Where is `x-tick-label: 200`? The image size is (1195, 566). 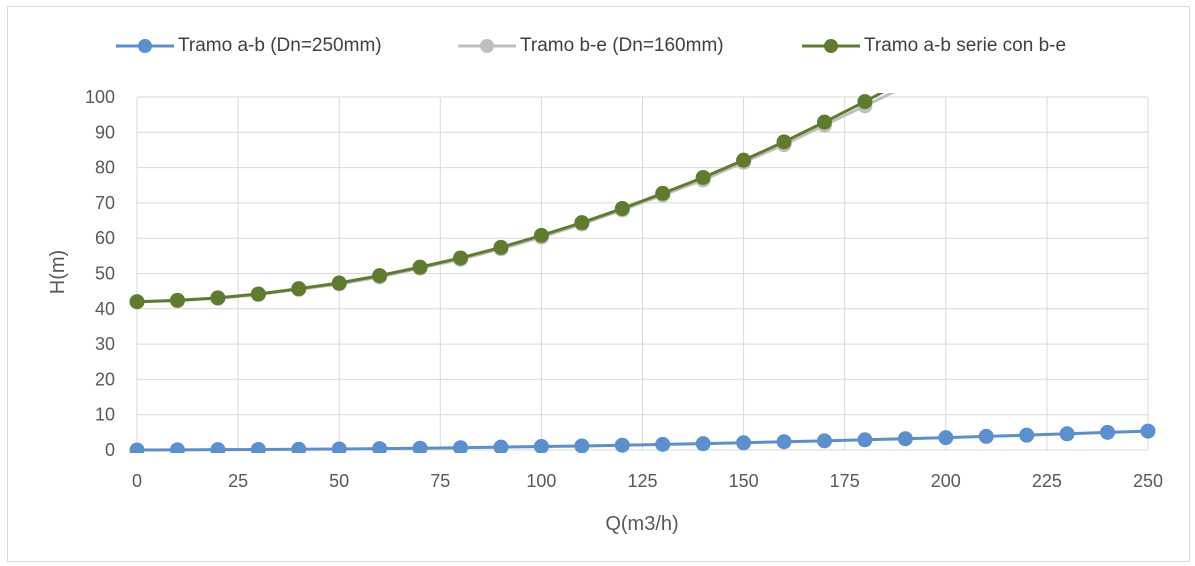
x-tick-label: 200 is located at coordinates (946, 481).